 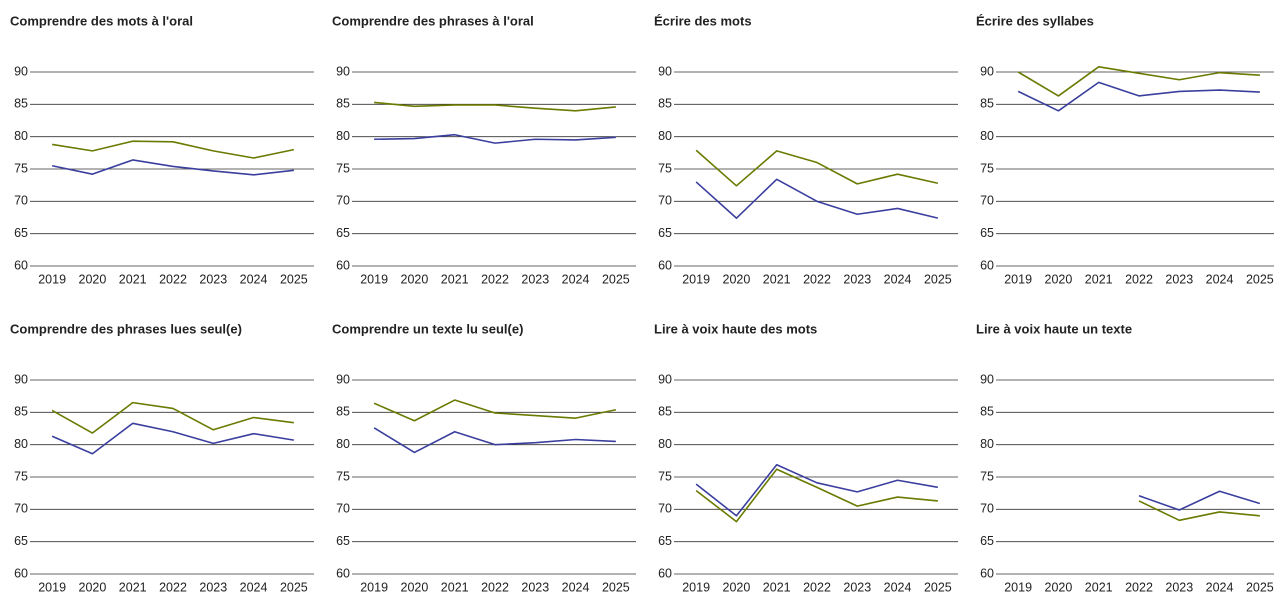 I want to click on chart-title: Comprendre un texte lu seul(e), so click(x=427, y=328).